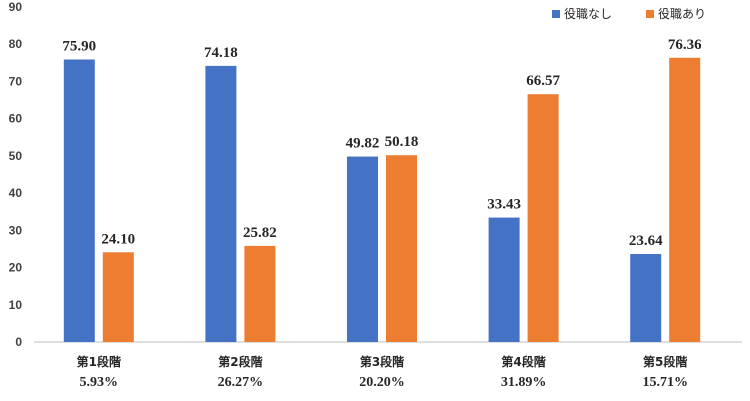  I want to click on category-share-label: 31.89%, so click(524, 382).